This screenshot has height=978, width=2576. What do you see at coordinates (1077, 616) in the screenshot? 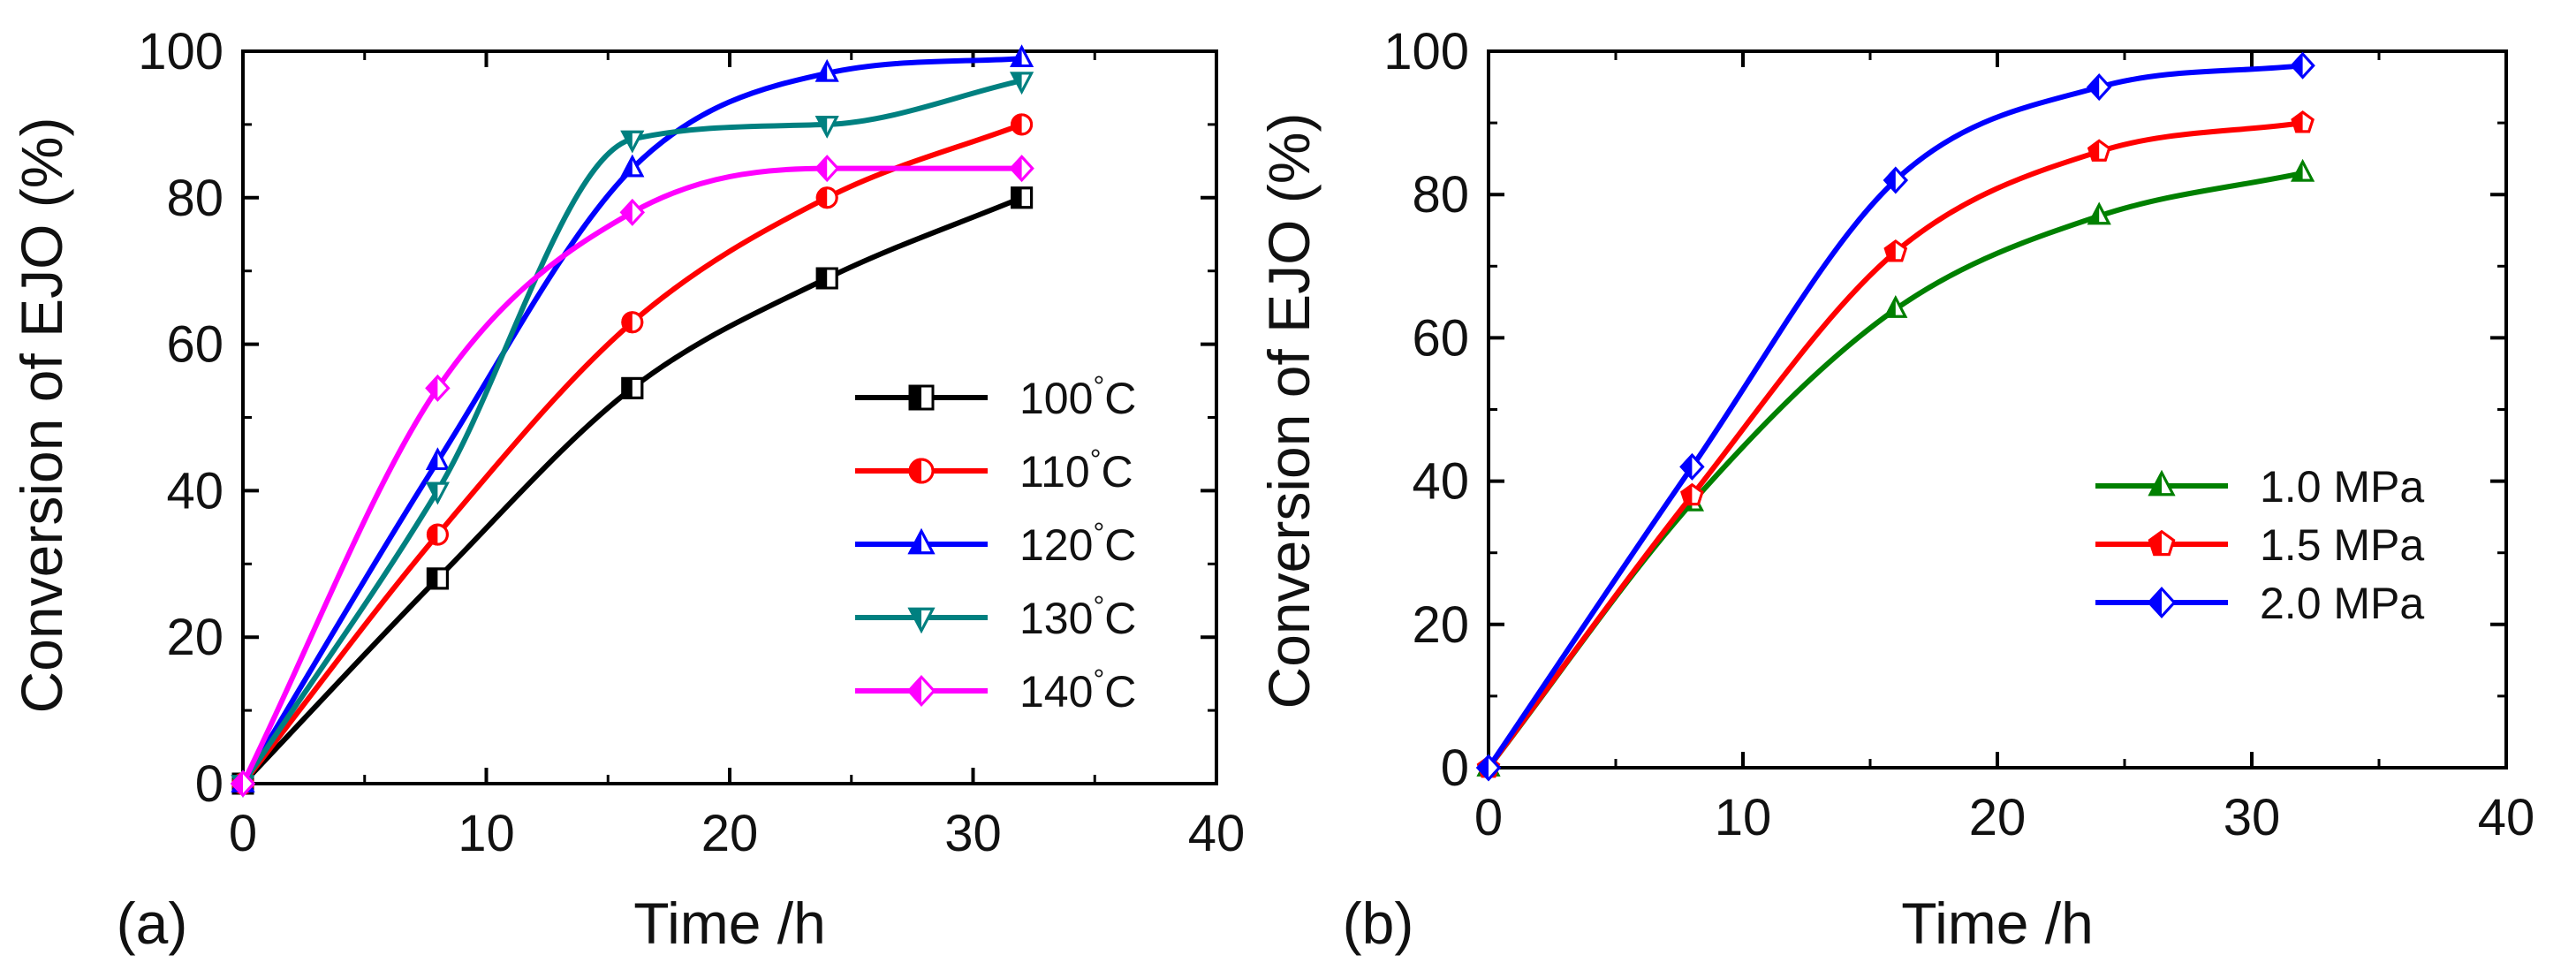
I see `legend-label: 130°C` at bounding box center [1077, 616].